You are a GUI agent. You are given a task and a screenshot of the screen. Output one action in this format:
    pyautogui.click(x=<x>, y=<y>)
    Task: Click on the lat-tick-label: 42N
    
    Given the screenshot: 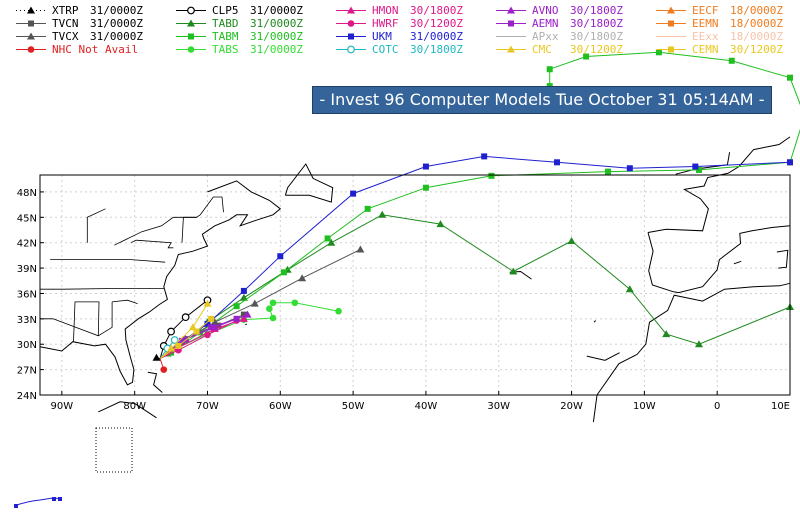 What is the action you would take?
    pyautogui.click(x=27, y=244)
    